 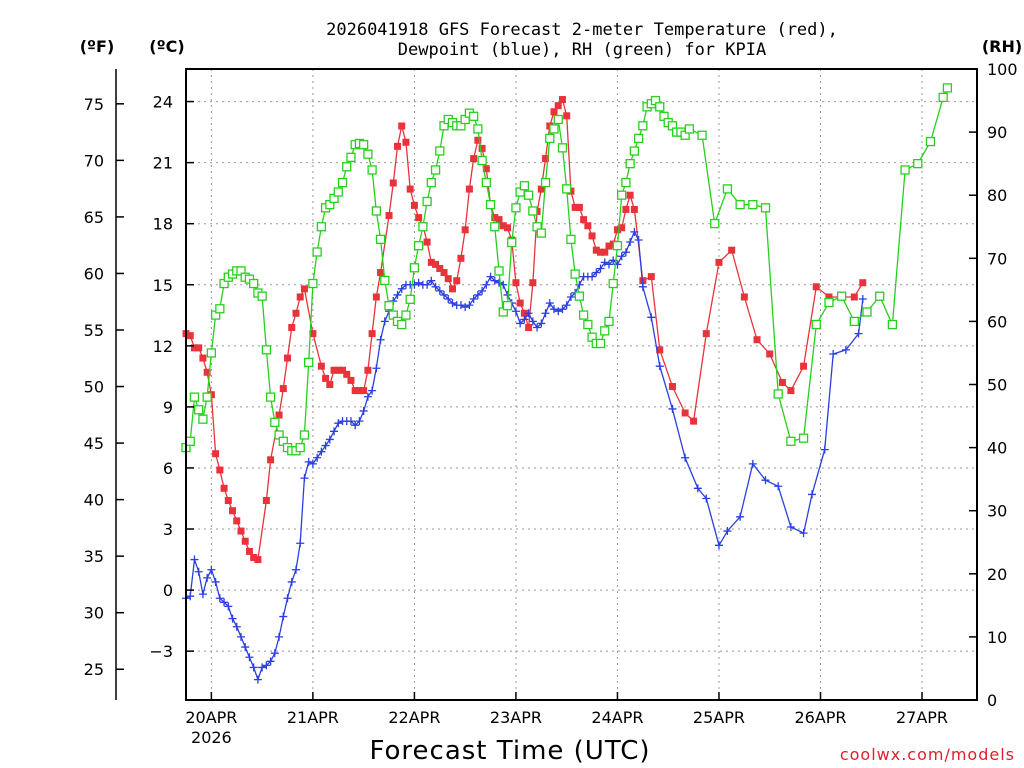 What do you see at coordinates (992, 700) in the screenshot?
I see `rh-tick-label: 0` at bounding box center [992, 700].